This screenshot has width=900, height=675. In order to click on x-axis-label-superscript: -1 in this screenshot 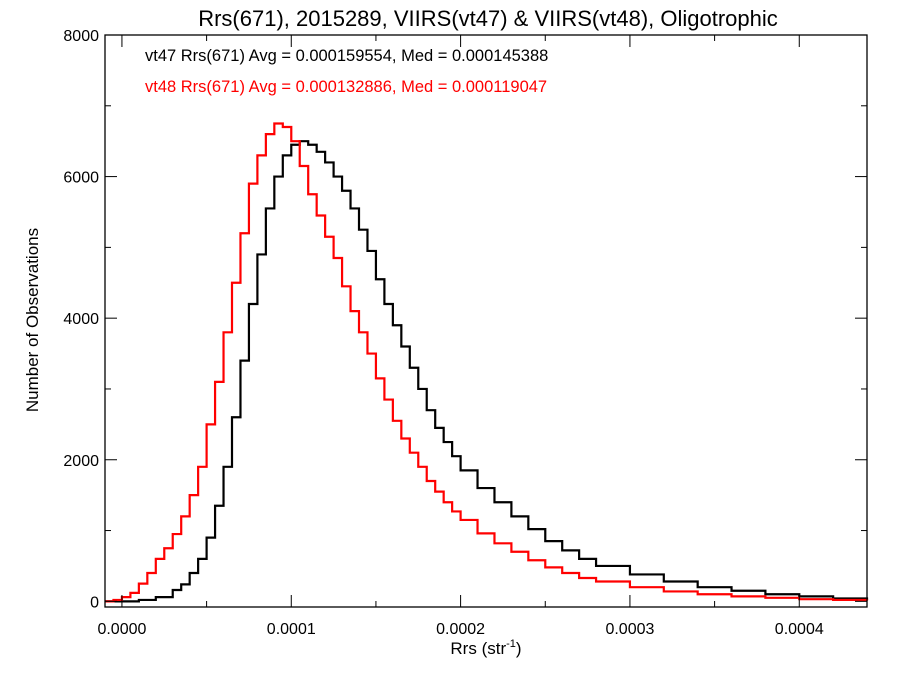, I will do `click(511, 644)`.